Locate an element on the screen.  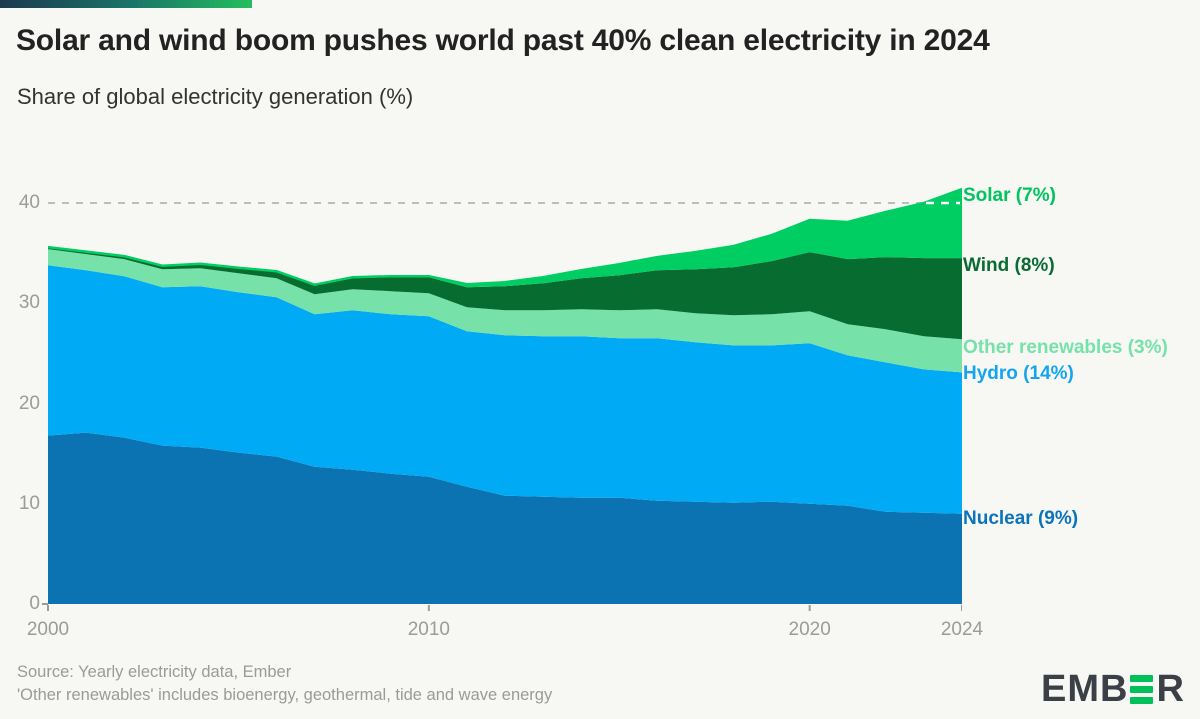
ember-logo-letters-prefix: EMB is located at coordinates (1085, 688).